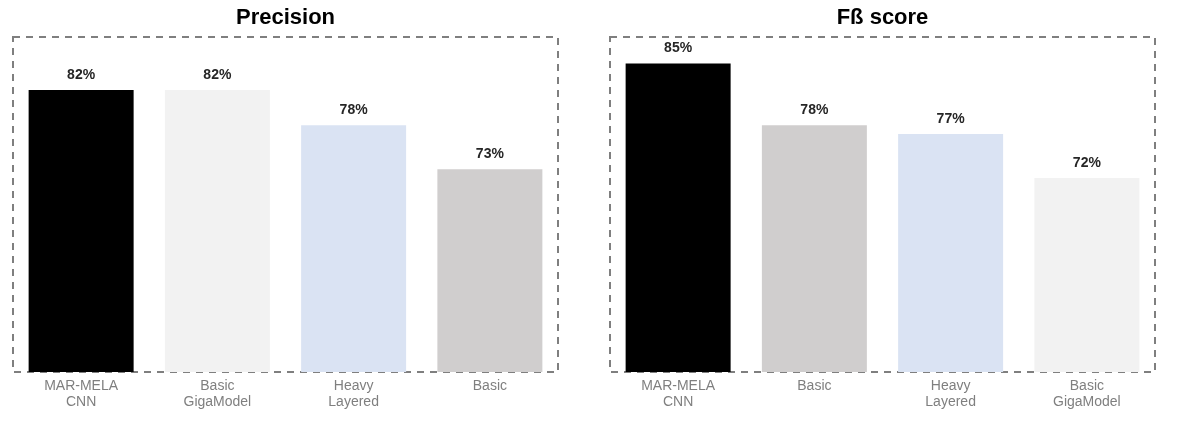  I want to click on data-label: 72%, so click(1087, 162).